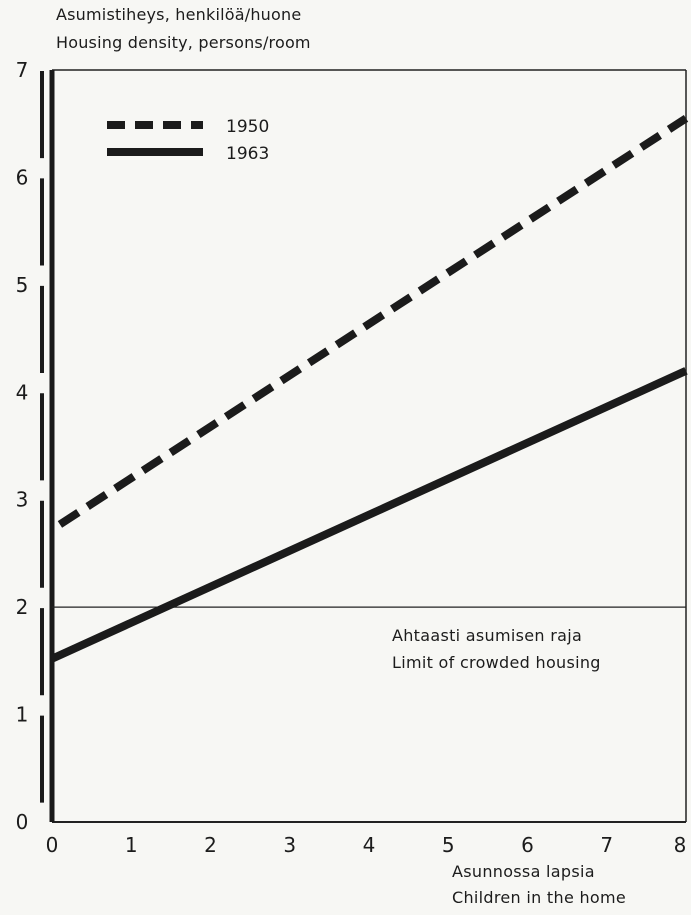  Describe the element at coordinates (496, 662) in the screenshot. I see `reference-line-label-english: Limit of crowded housing` at that location.